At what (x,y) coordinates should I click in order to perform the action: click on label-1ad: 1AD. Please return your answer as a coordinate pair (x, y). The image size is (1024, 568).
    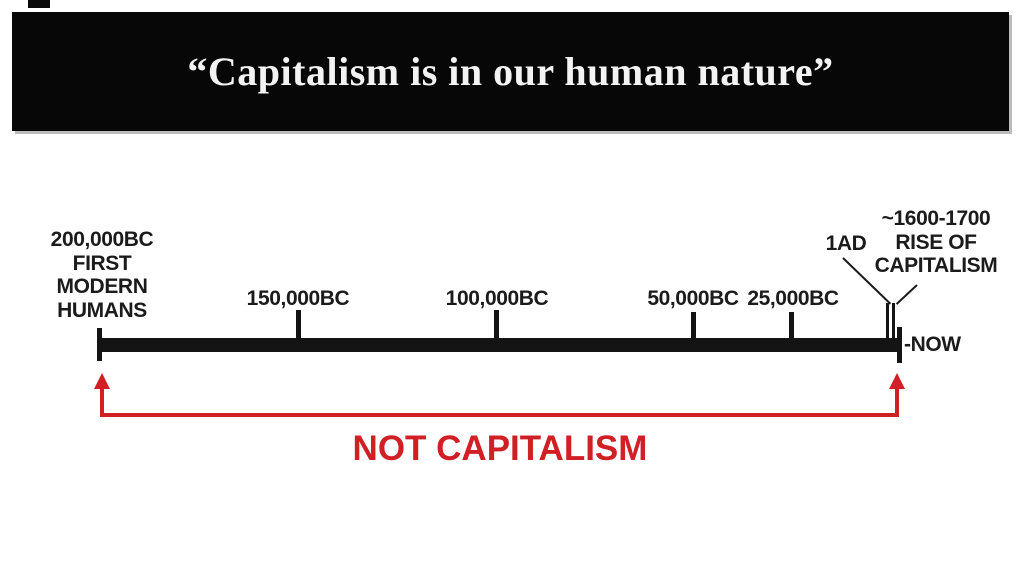
    Looking at the image, I should click on (846, 243).